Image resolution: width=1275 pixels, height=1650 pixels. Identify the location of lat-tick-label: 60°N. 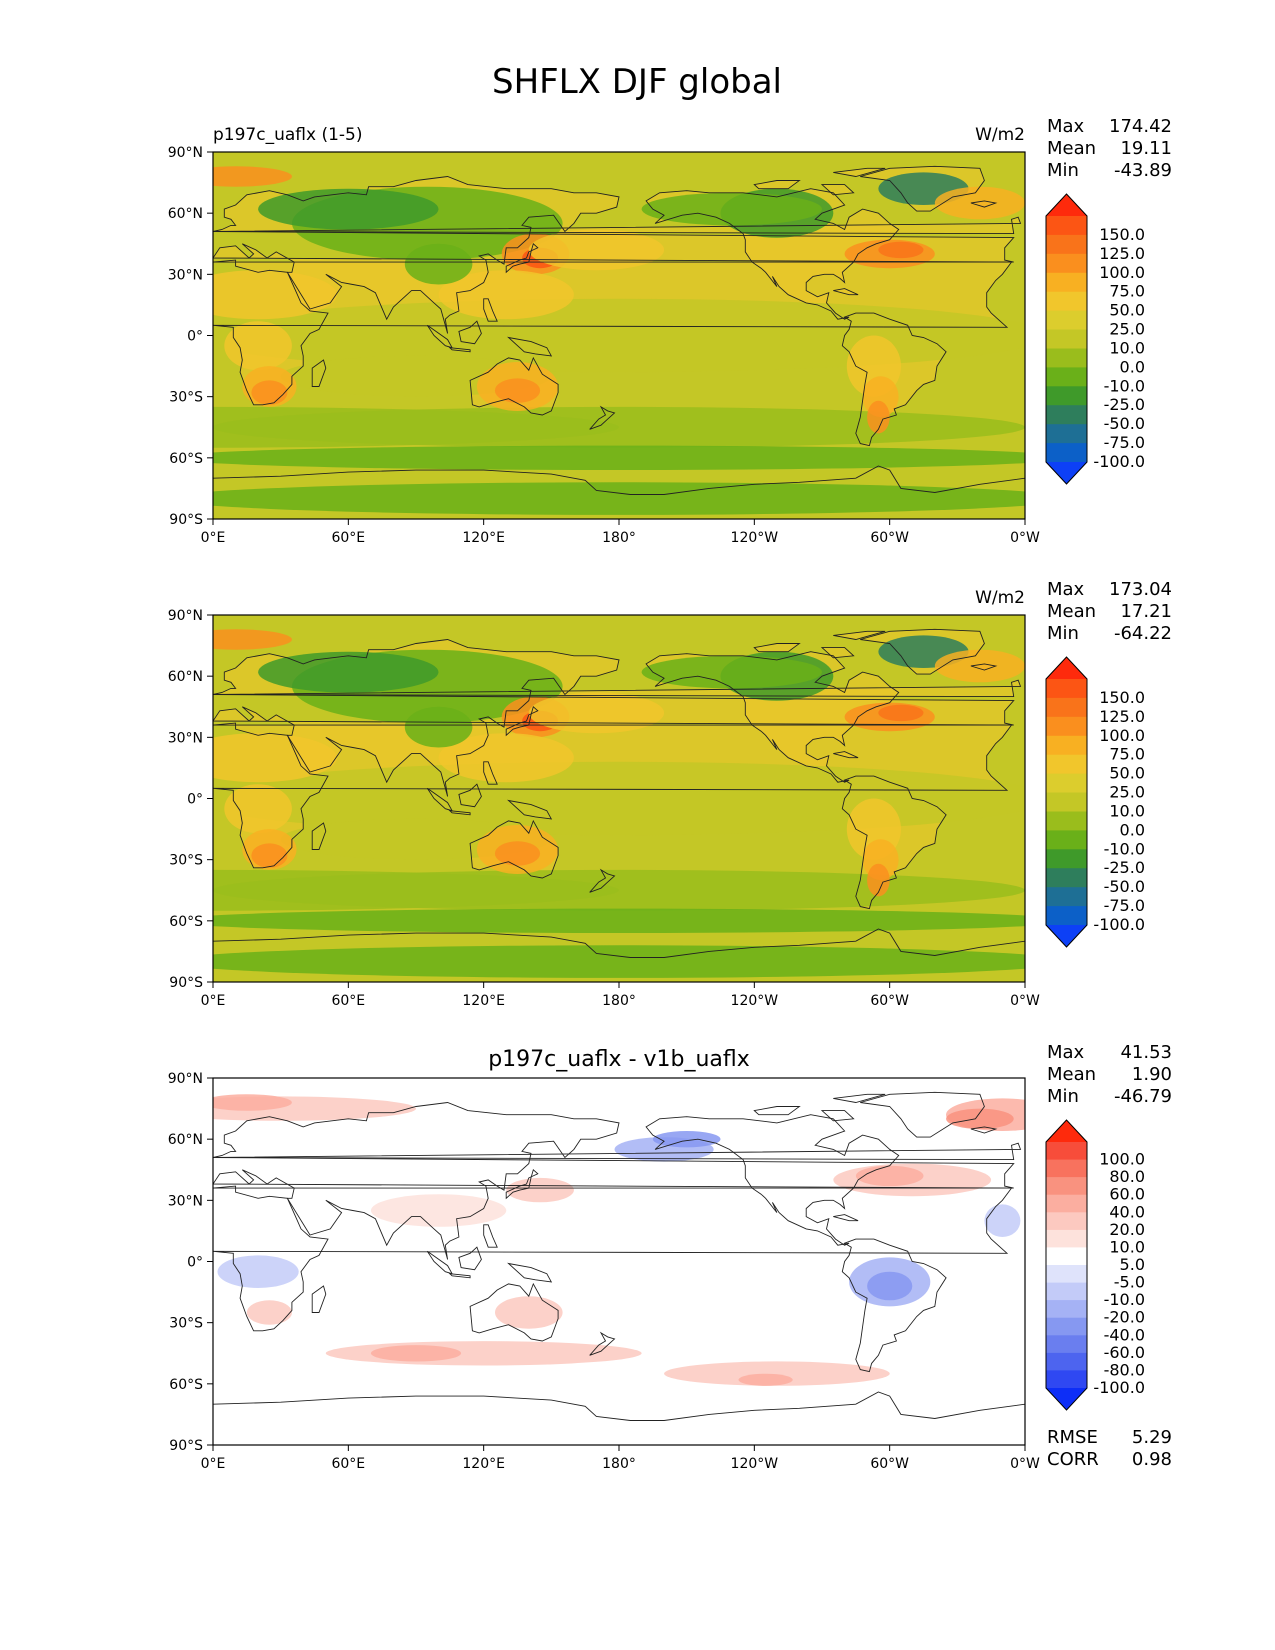
(185, 677).